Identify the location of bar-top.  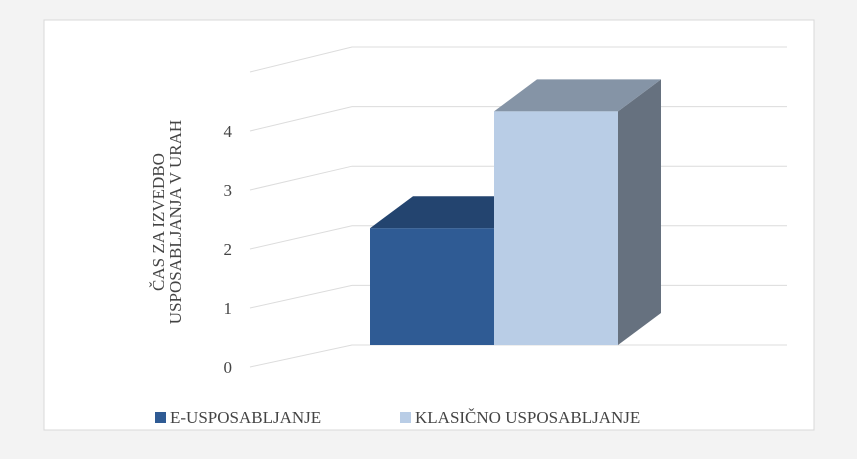
(577, 95).